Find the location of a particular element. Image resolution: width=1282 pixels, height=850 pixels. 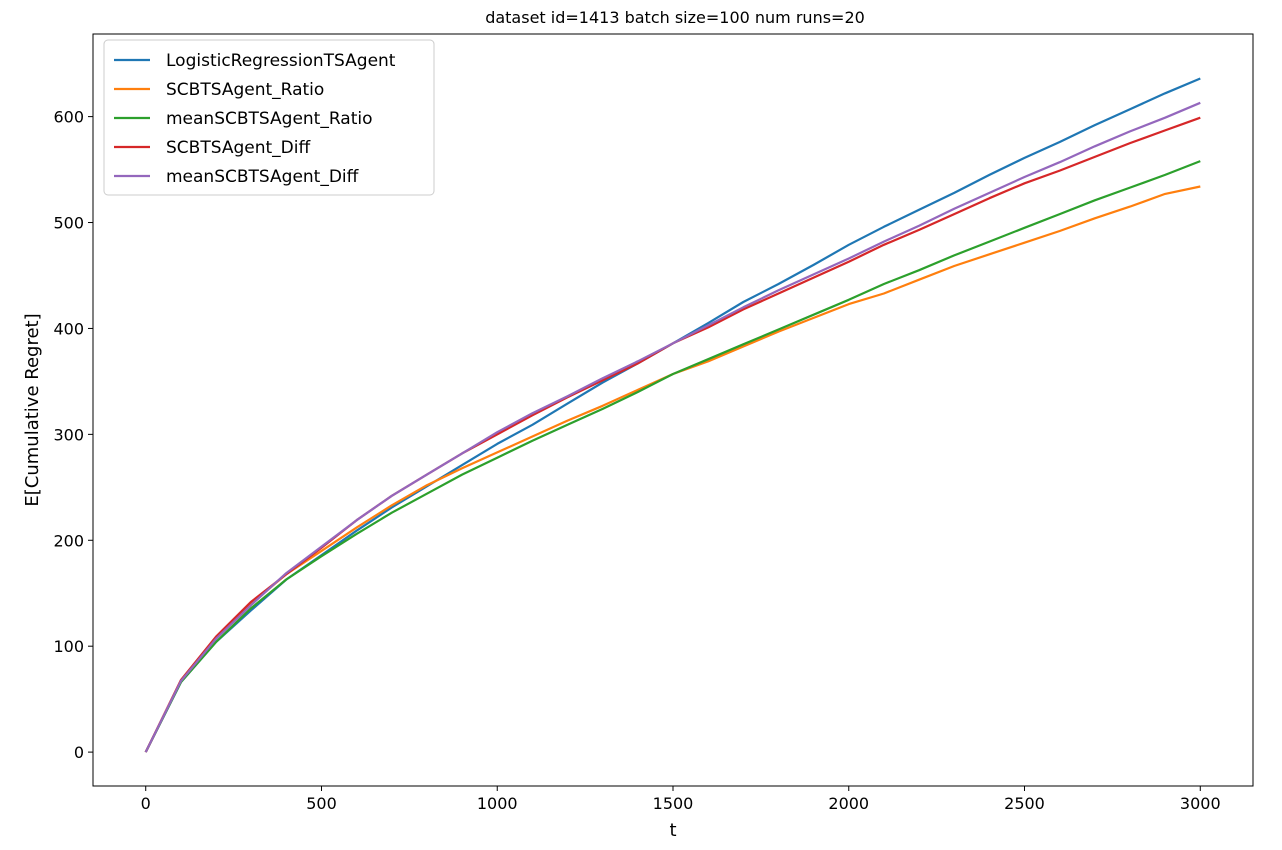

x-tick-label: 2000 is located at coordinates (848, 803).